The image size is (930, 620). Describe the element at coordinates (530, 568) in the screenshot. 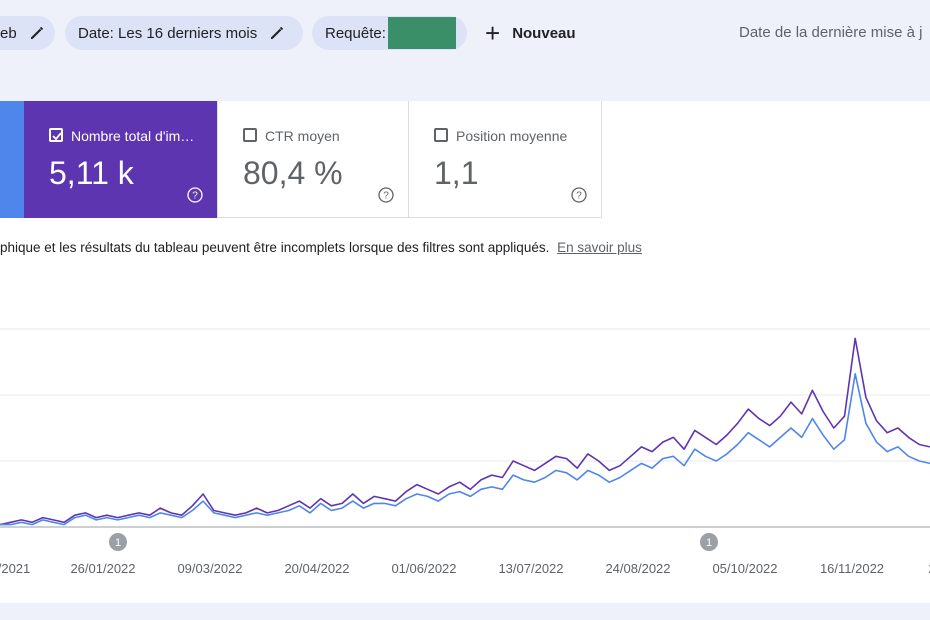

I see `x-tick-label: 13/07/2022` at that location.